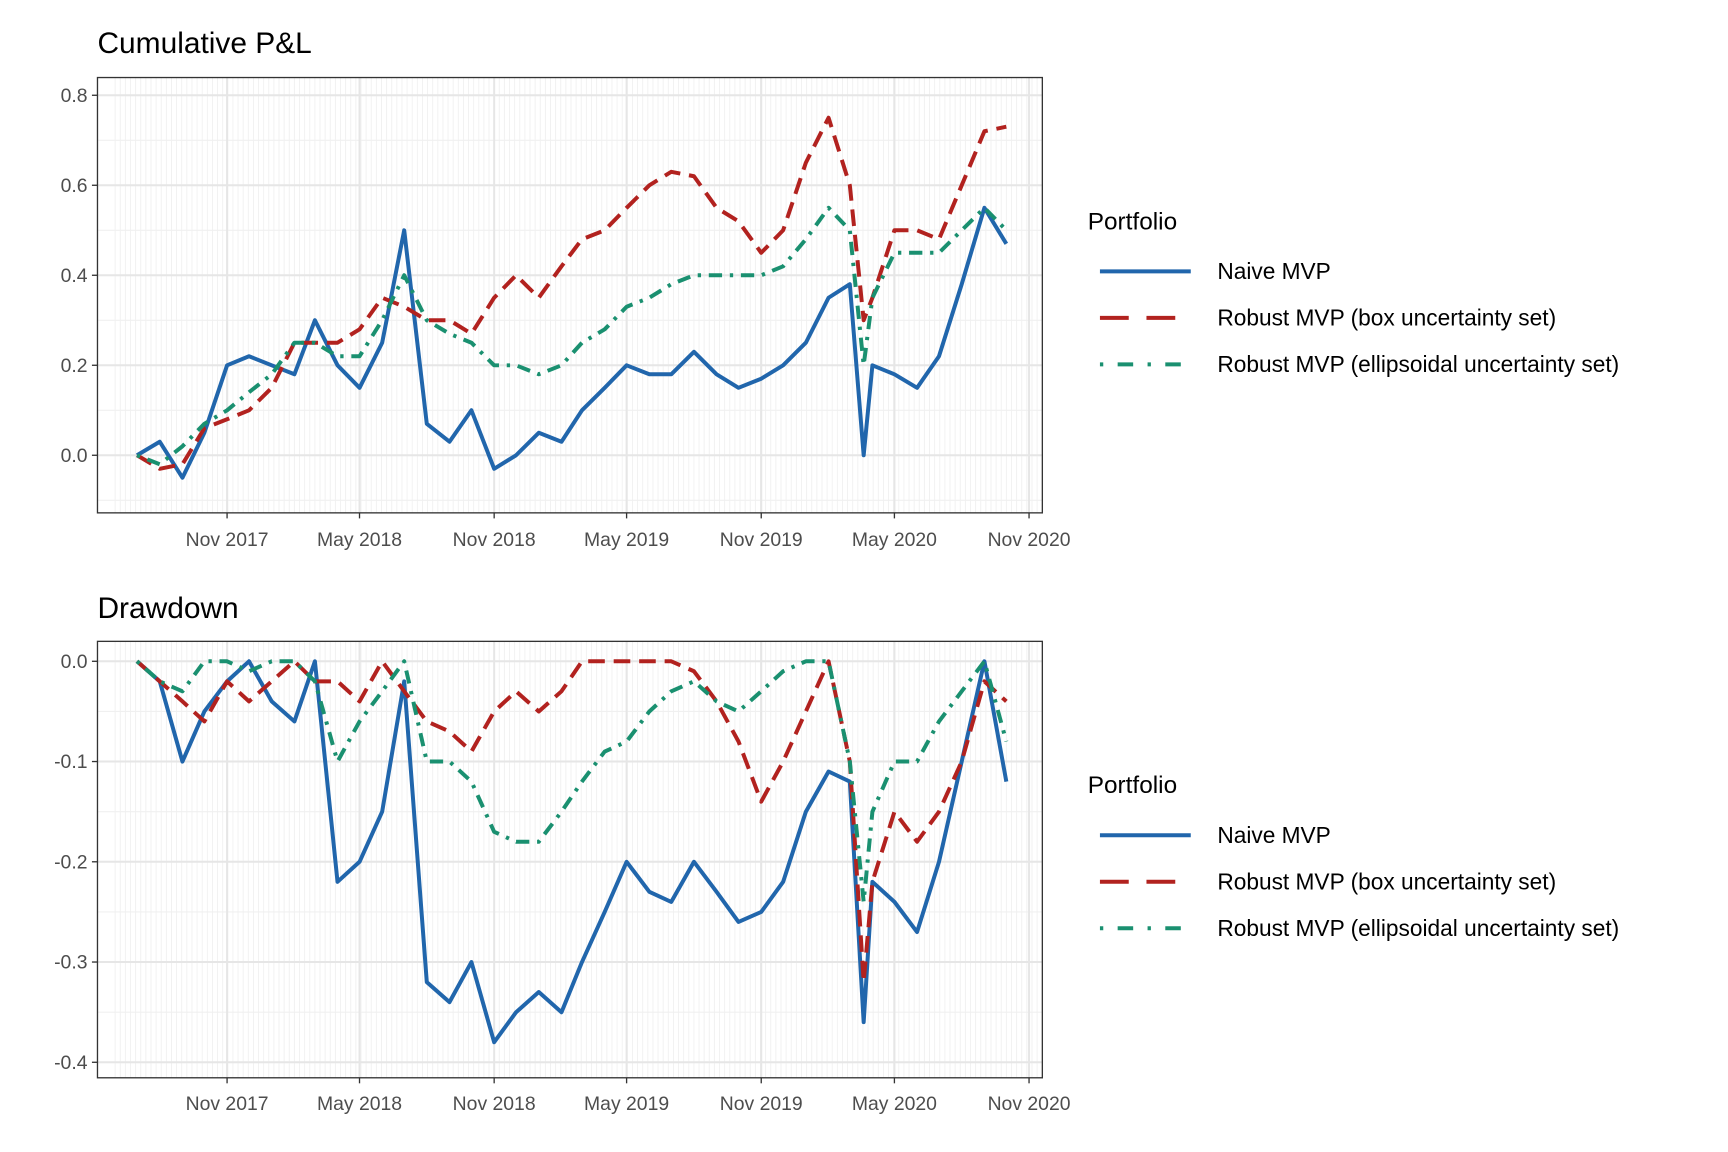 Image resolution: width=1728 pixels, height=1152 pixels. I want to click on series-line-naive-mvp, so click(572, 342).